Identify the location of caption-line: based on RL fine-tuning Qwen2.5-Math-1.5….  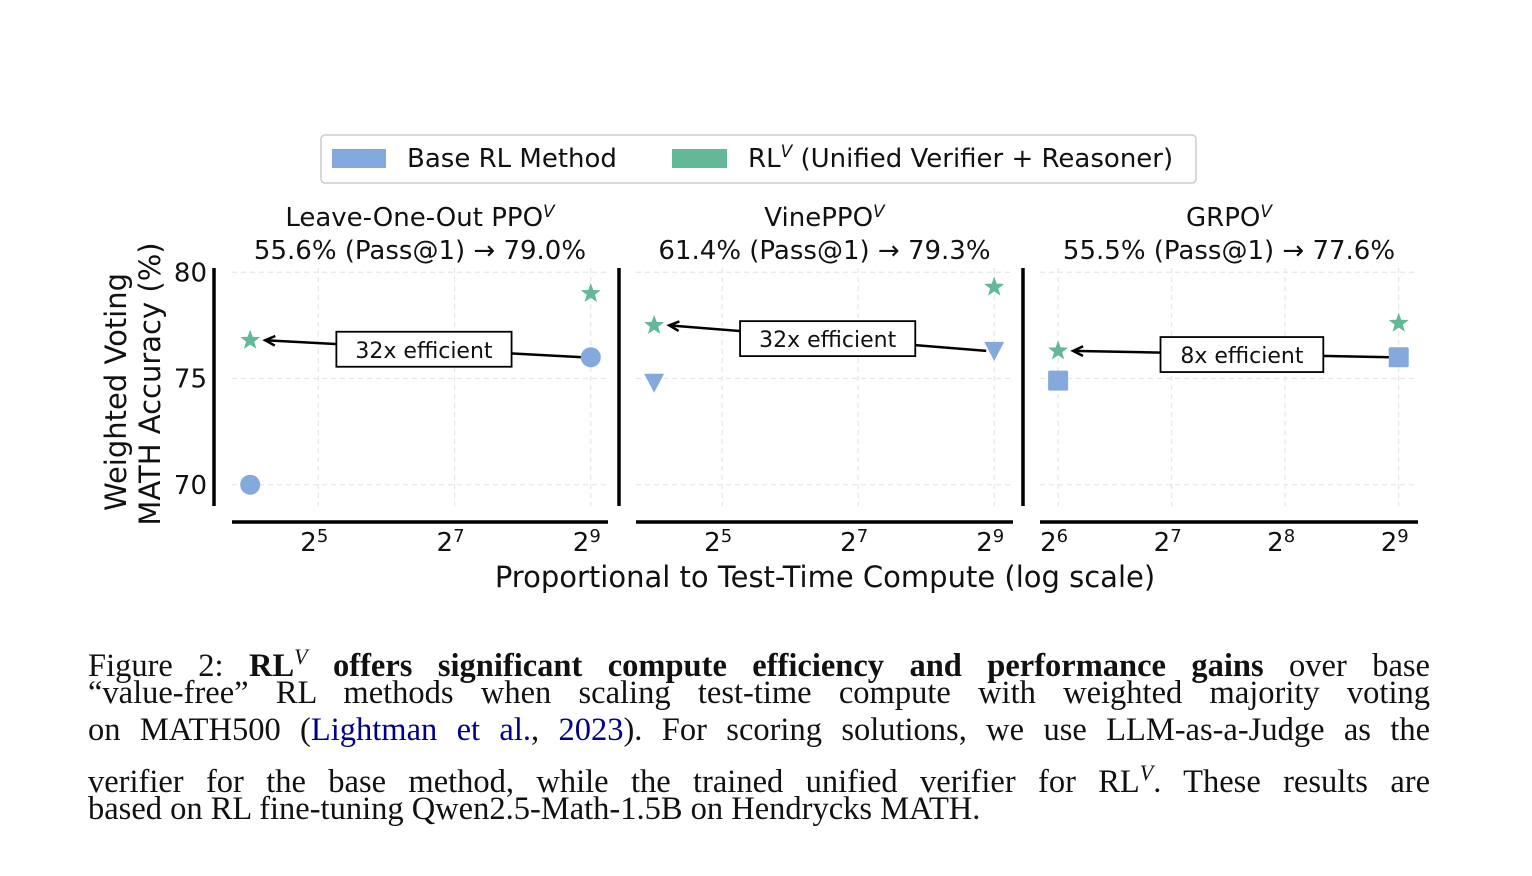
(759, 809).